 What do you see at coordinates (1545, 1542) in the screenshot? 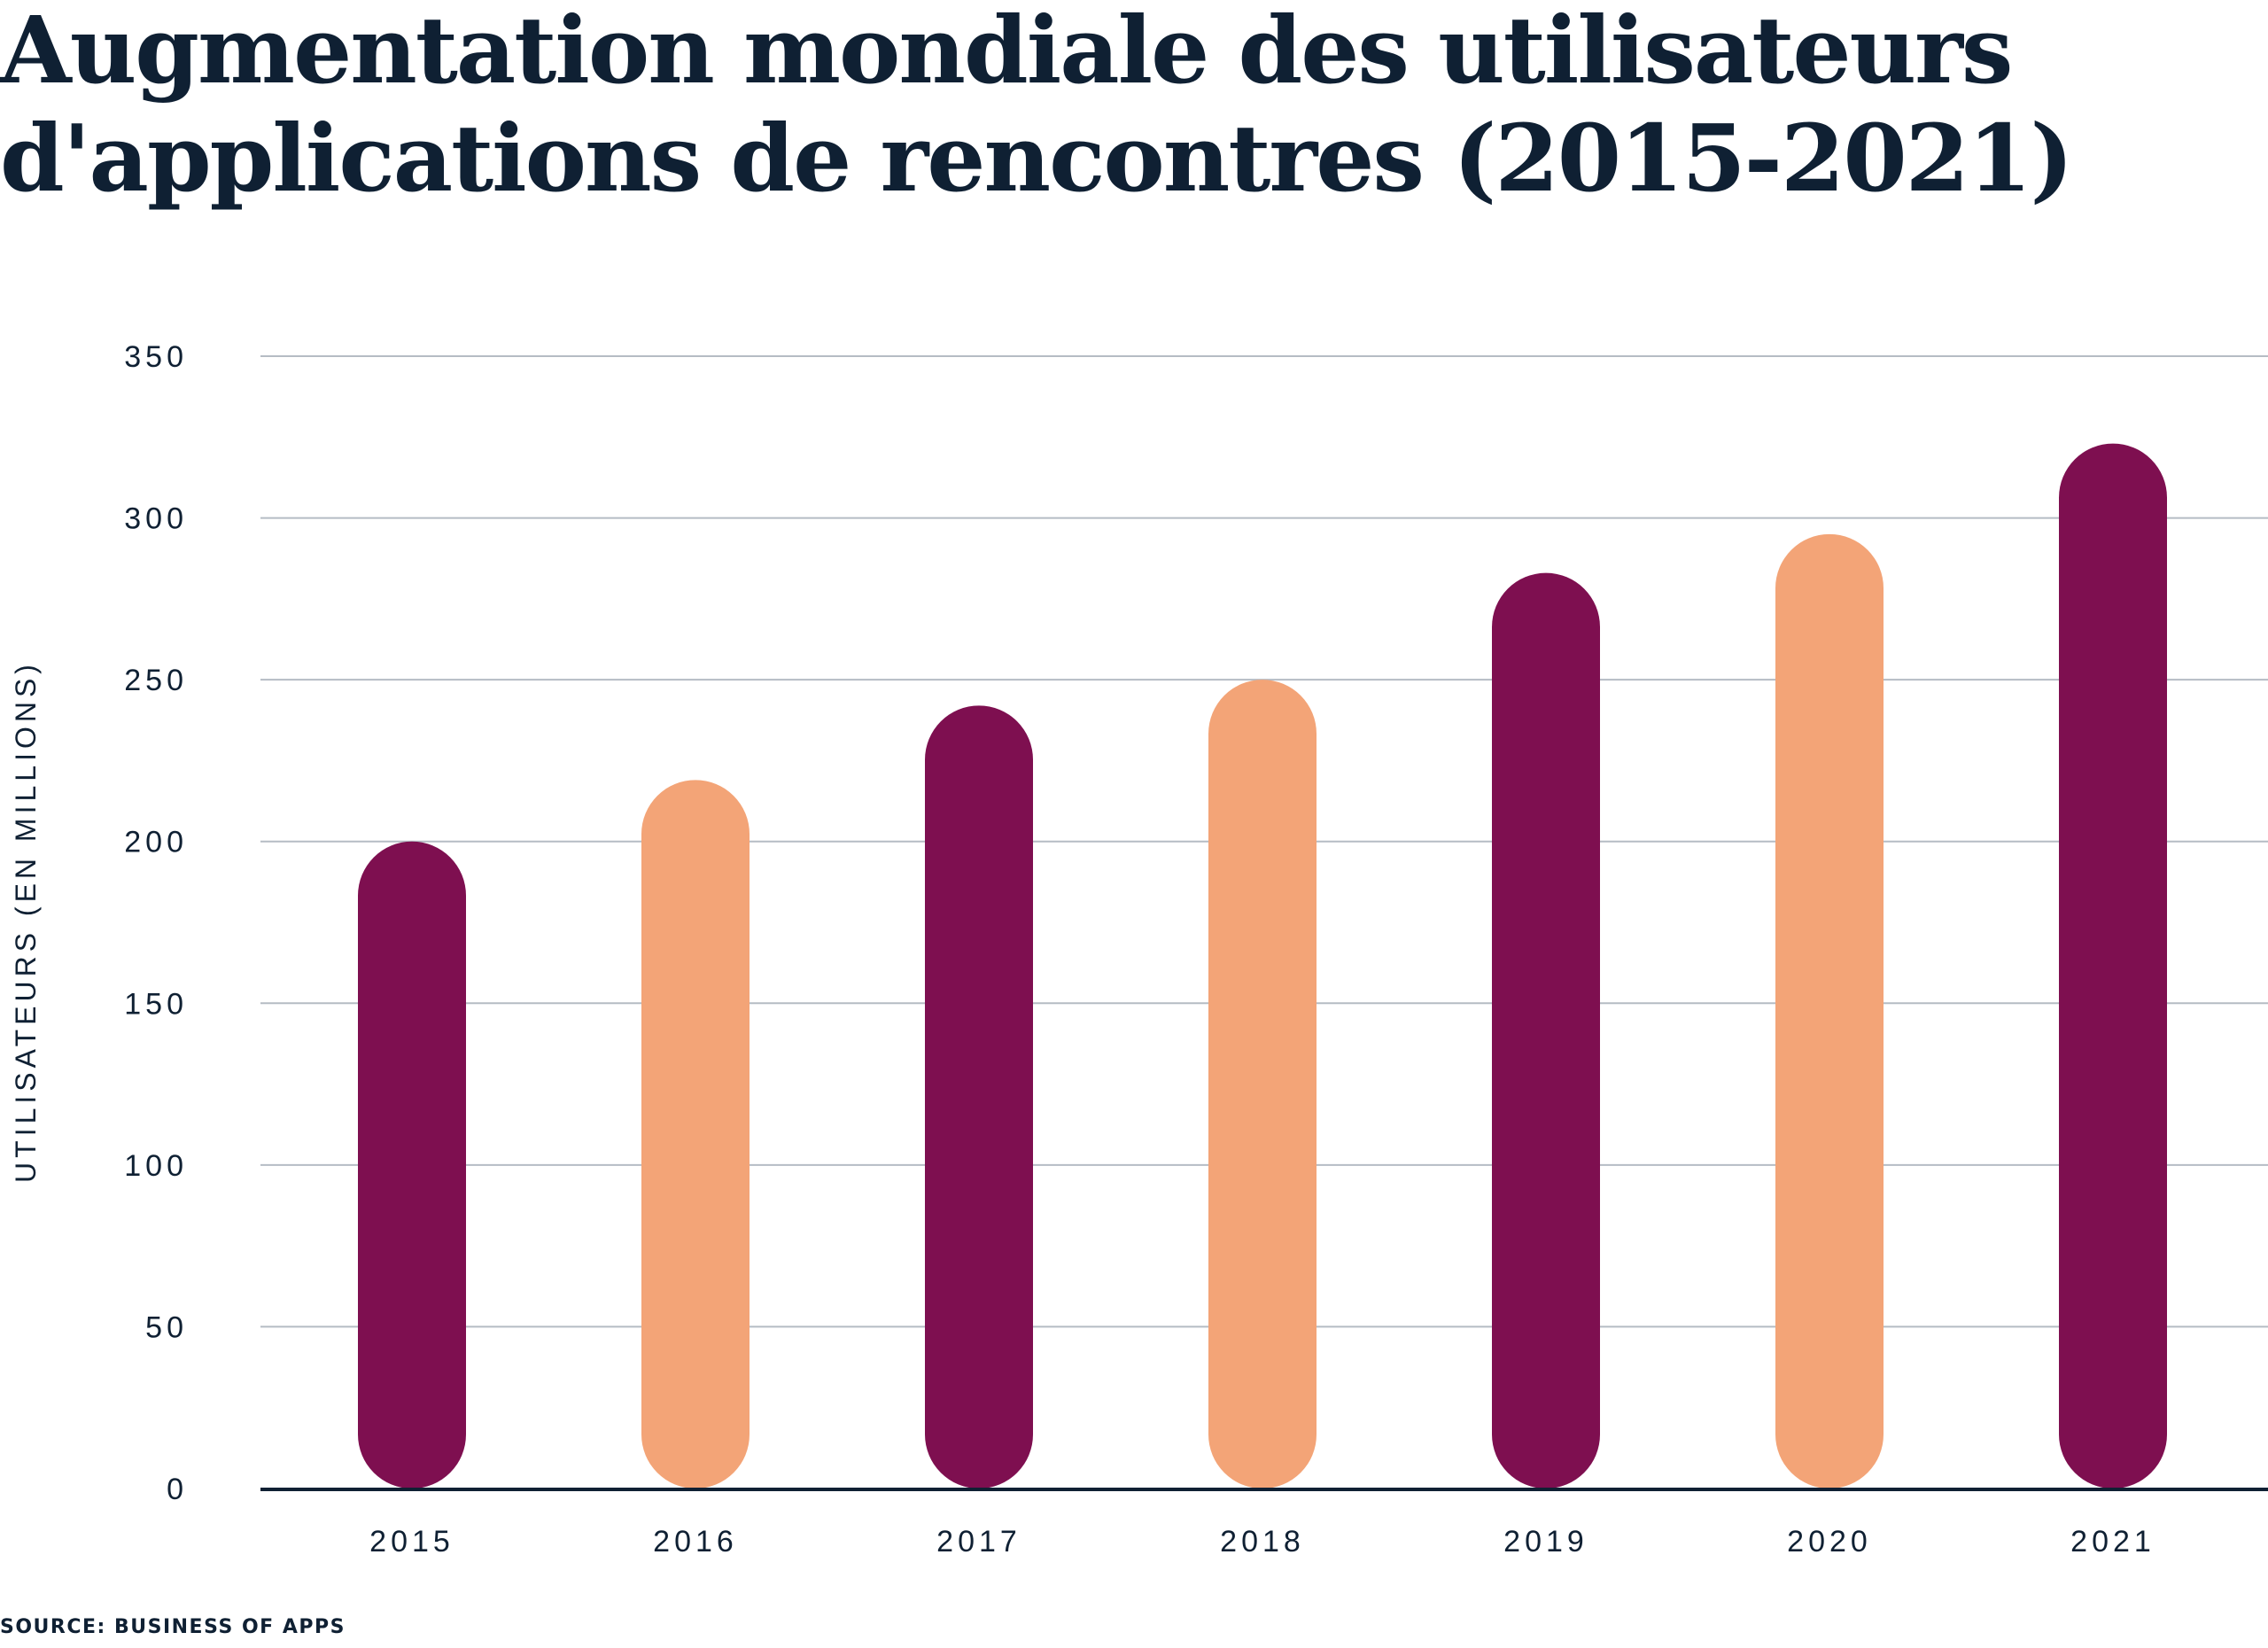
I see `x-tick-label: 2019` at bounding box center [1545, 1542].